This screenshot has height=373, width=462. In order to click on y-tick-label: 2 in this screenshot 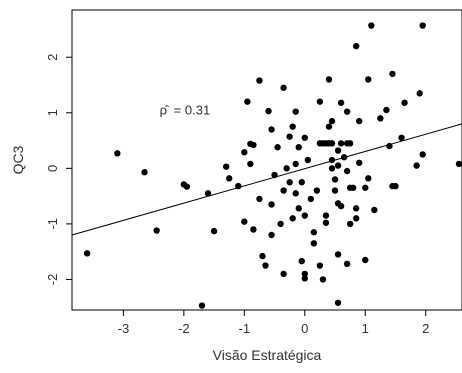, I will do `click(52, 57)`.